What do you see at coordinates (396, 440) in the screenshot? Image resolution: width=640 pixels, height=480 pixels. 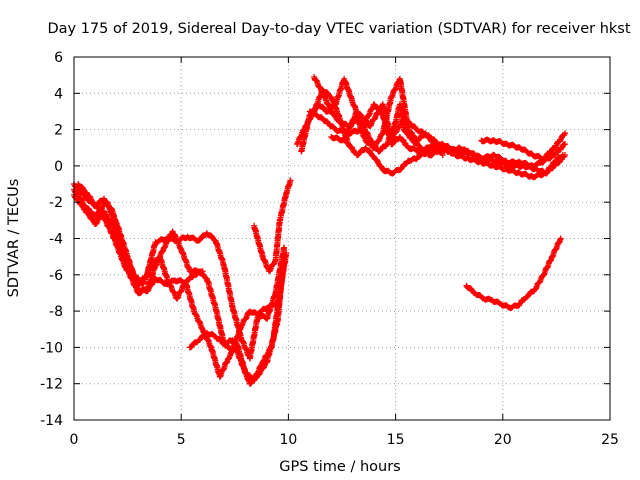 I see `x-tick-label: 15` at bounding box center [396, 440].